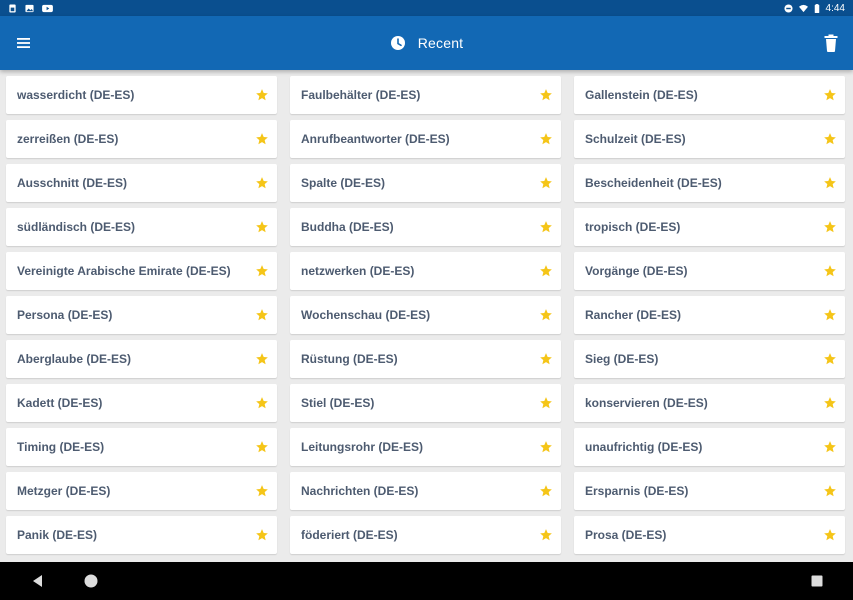  Describe the element at coordinates (636, 271) in the screenshot. I see `recent-item-label: Vorgänge (DE-ES)` at that location.